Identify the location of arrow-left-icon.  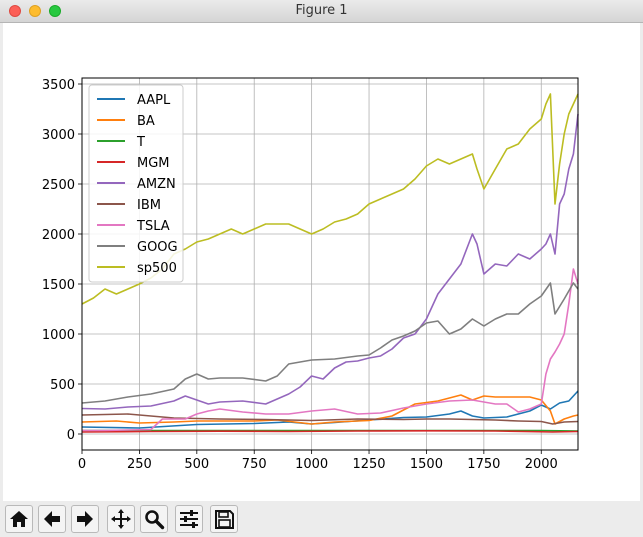
(52, 519).